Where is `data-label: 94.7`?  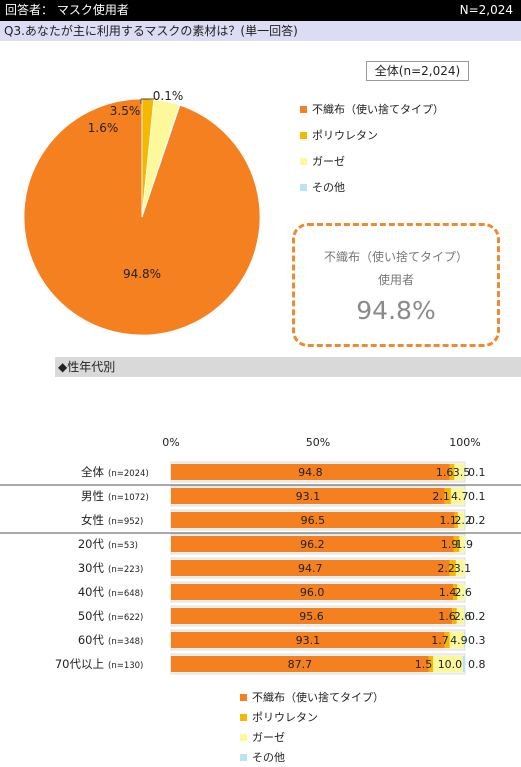 data-label: 94.7 is located at coordinates (310, 568).